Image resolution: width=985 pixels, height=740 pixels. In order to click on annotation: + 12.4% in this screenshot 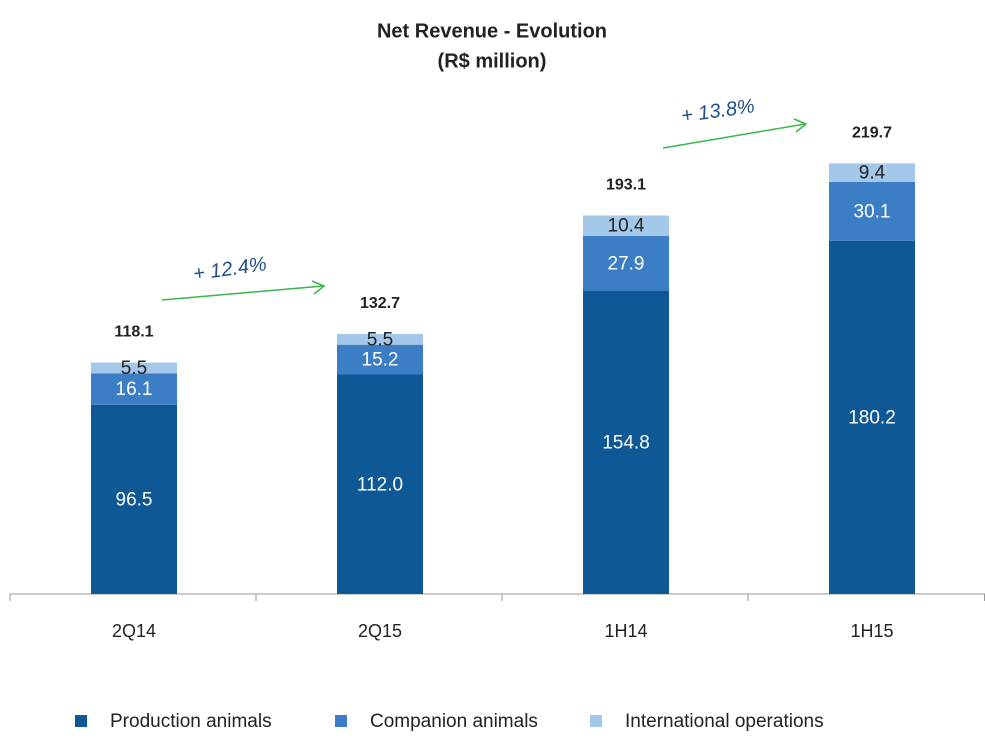, I will do `click(230, 269)`.